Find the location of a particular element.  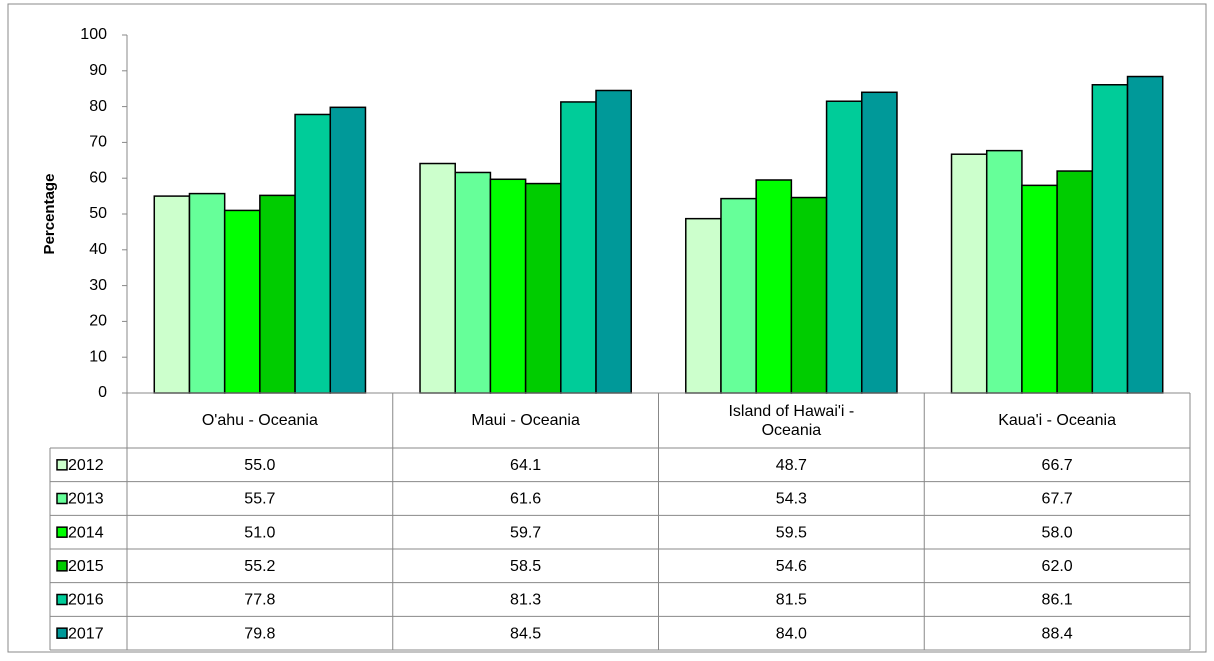

table-value: 55.0 is located at coordinates (259, 465).